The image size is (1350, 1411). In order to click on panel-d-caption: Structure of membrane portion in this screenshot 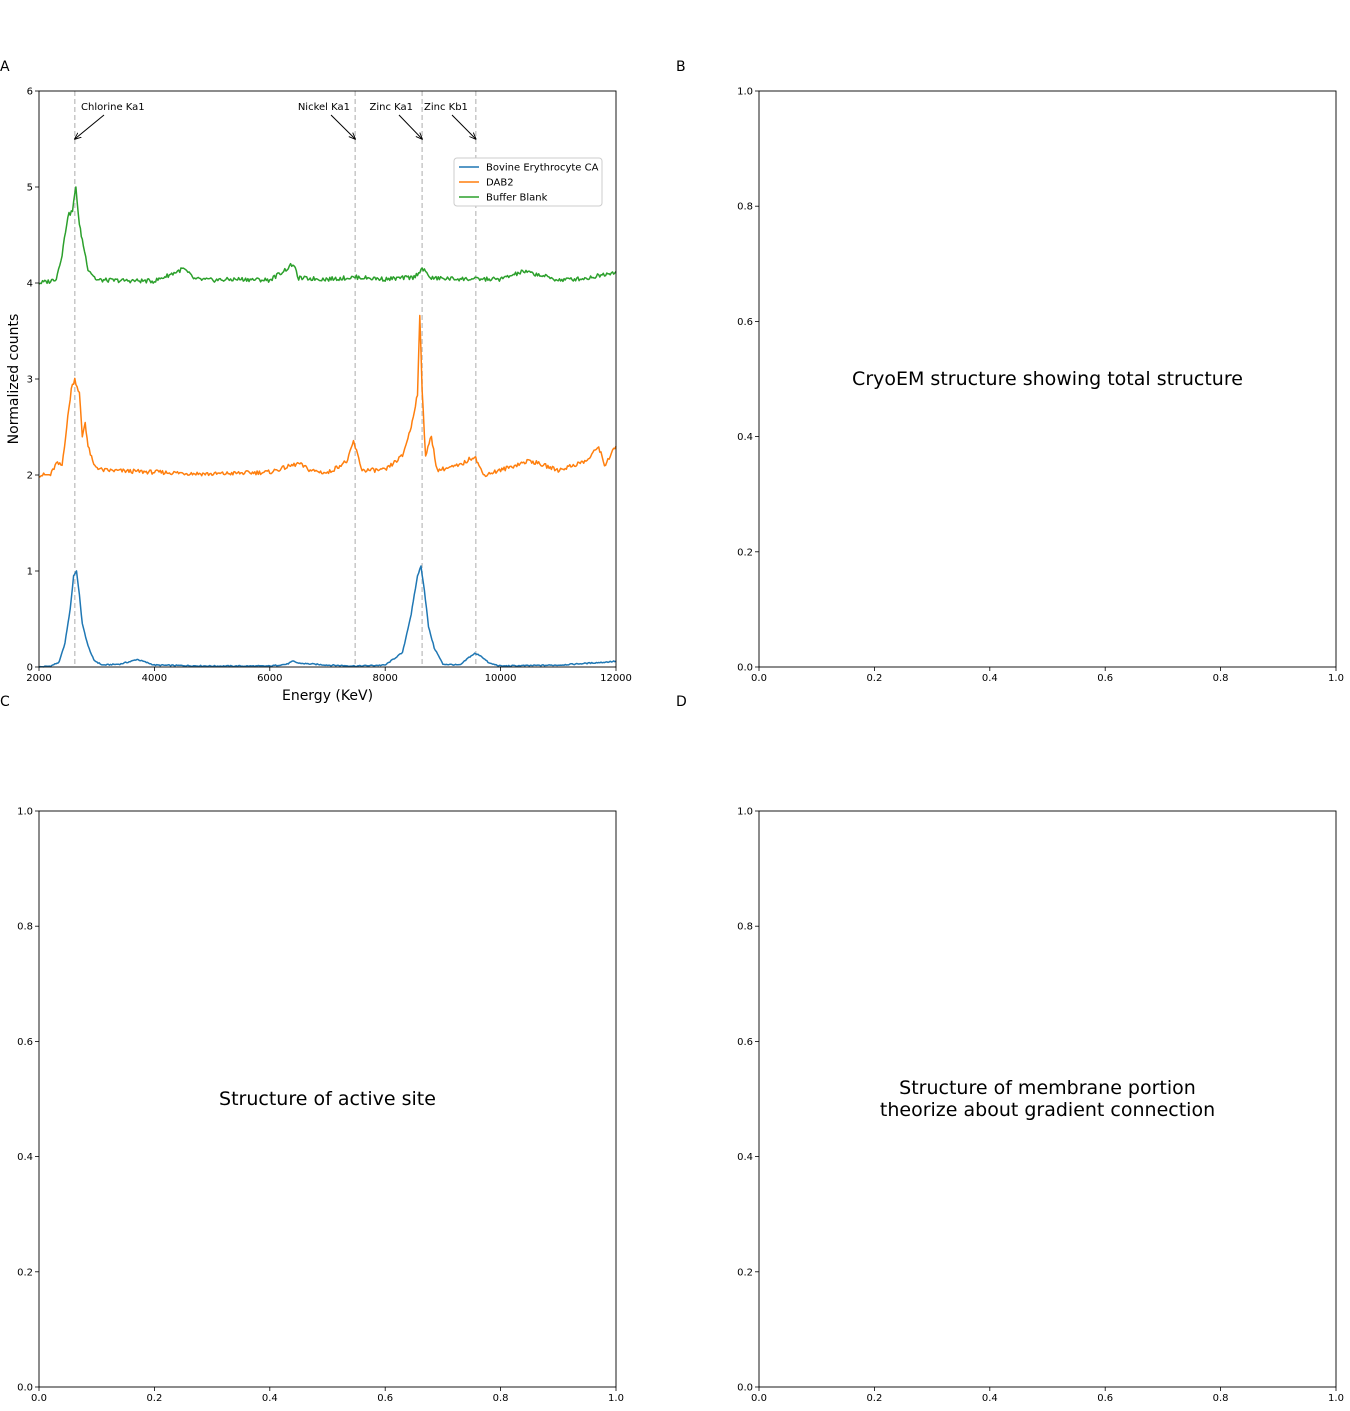, I will do `click(1047, 1088)`.